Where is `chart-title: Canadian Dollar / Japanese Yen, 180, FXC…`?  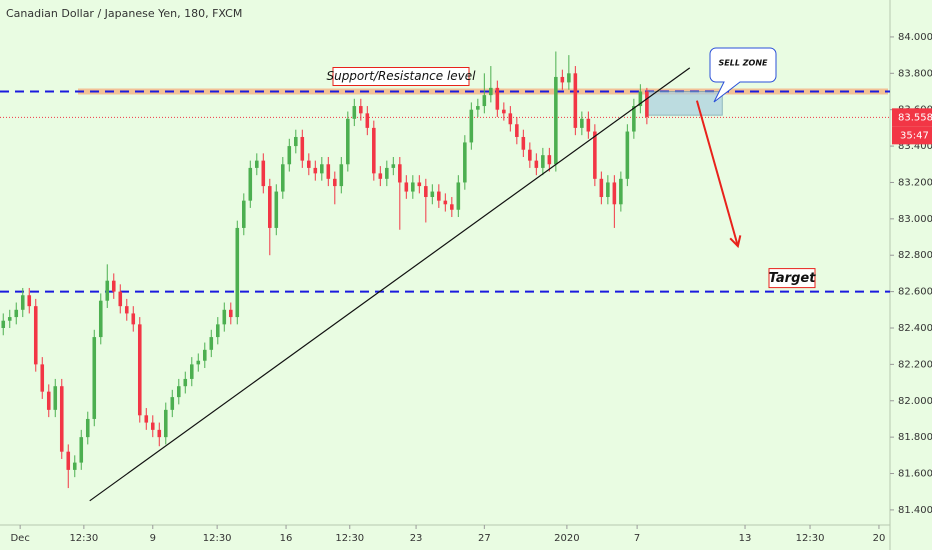 chart-title: Canadian Dollar / Japanese Yen, 180, FXC… is located at coordinates (124, 13).